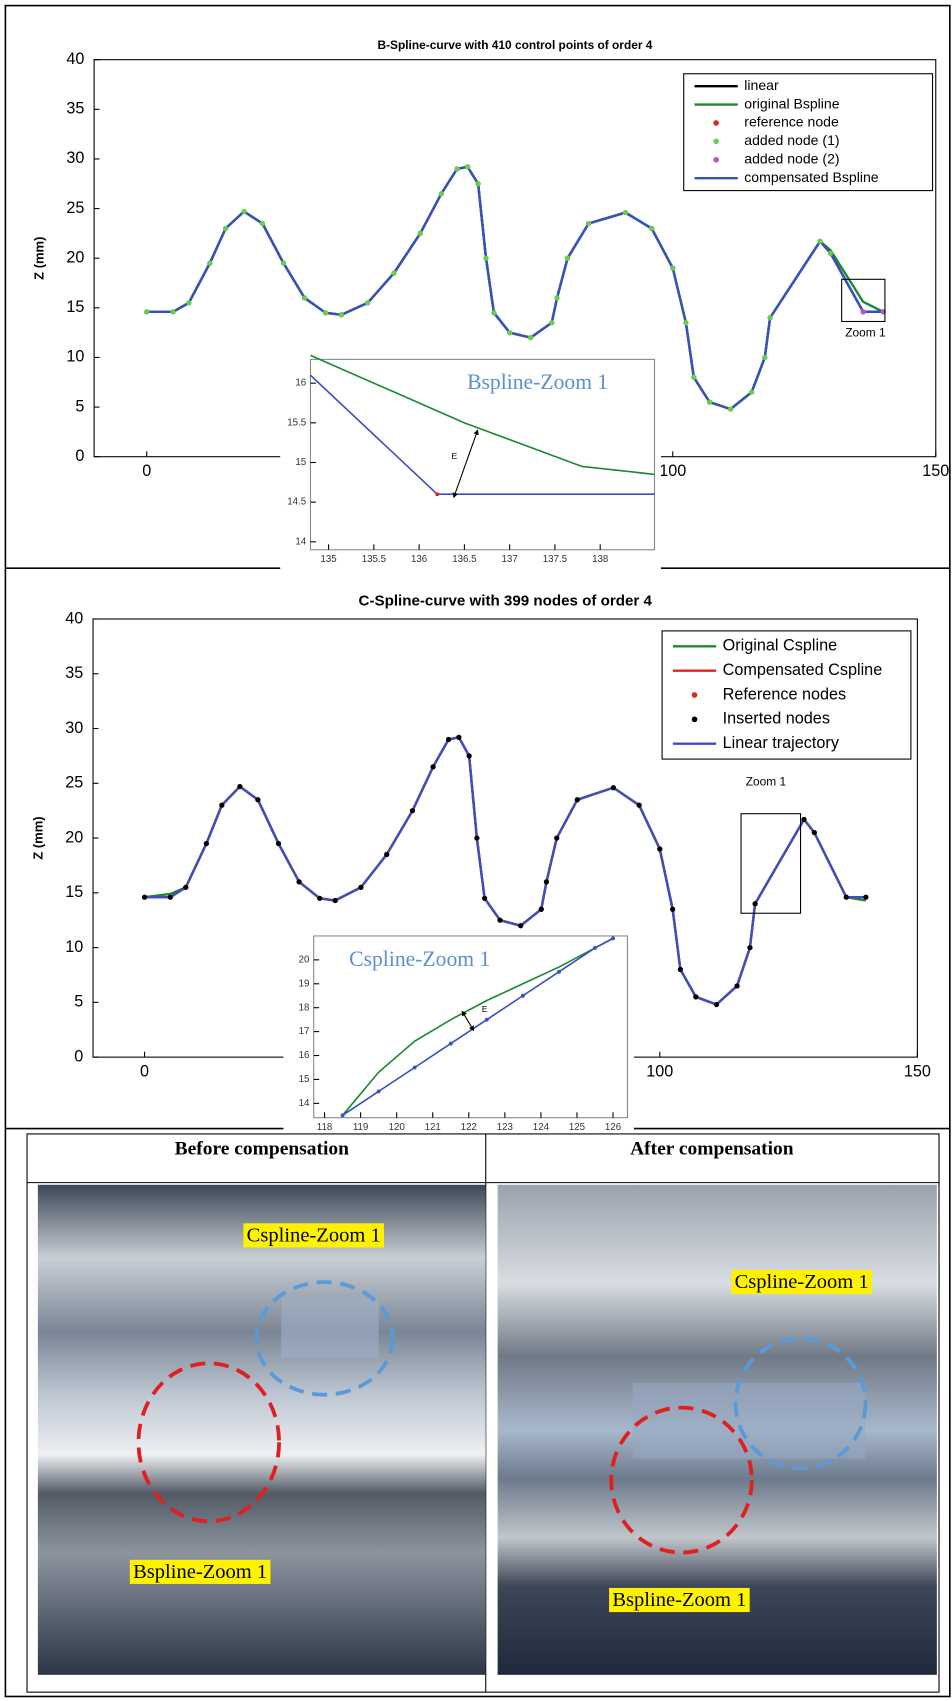 The width and height of the screenshot is (952, 1701). What do you see at coordinates (791, 103) in the screenshot?
I see `legend-label: original Bspline` at bounding box center [791, 103].